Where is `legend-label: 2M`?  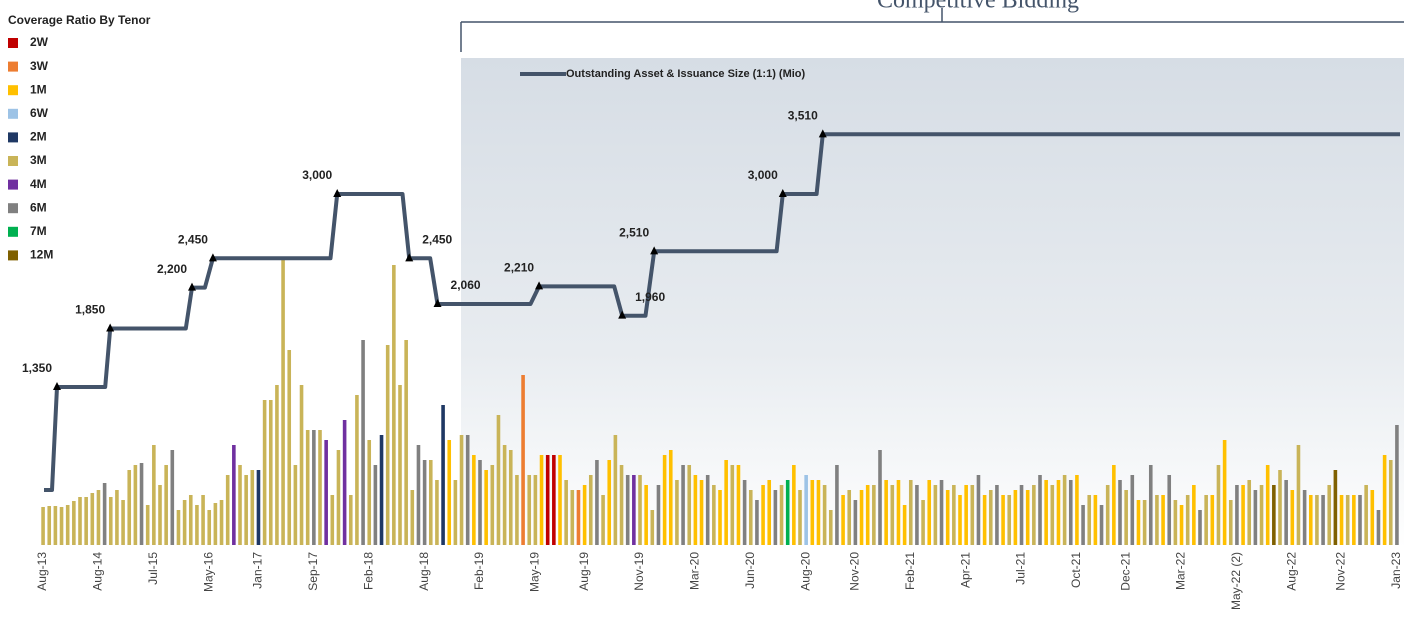
legend-label: 2M is located at coordinates (38, 137).